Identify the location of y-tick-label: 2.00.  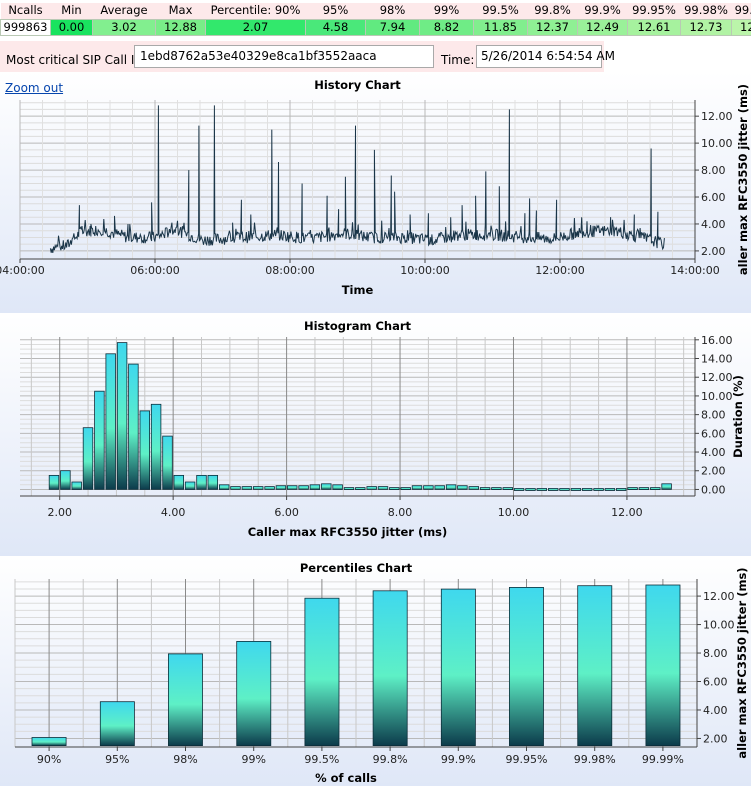
(715, 738).